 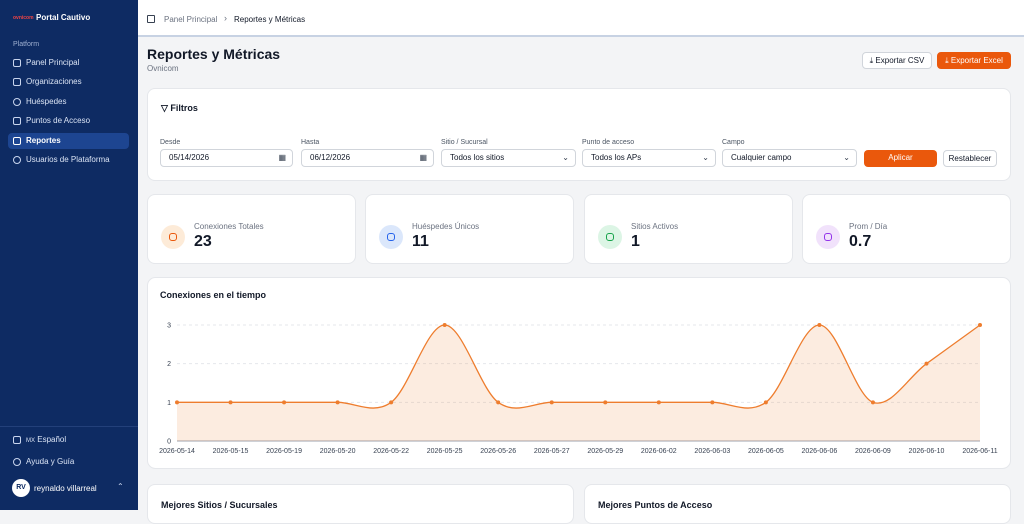 I want to click on logo: ovnicom, so click(x=23, y=18).